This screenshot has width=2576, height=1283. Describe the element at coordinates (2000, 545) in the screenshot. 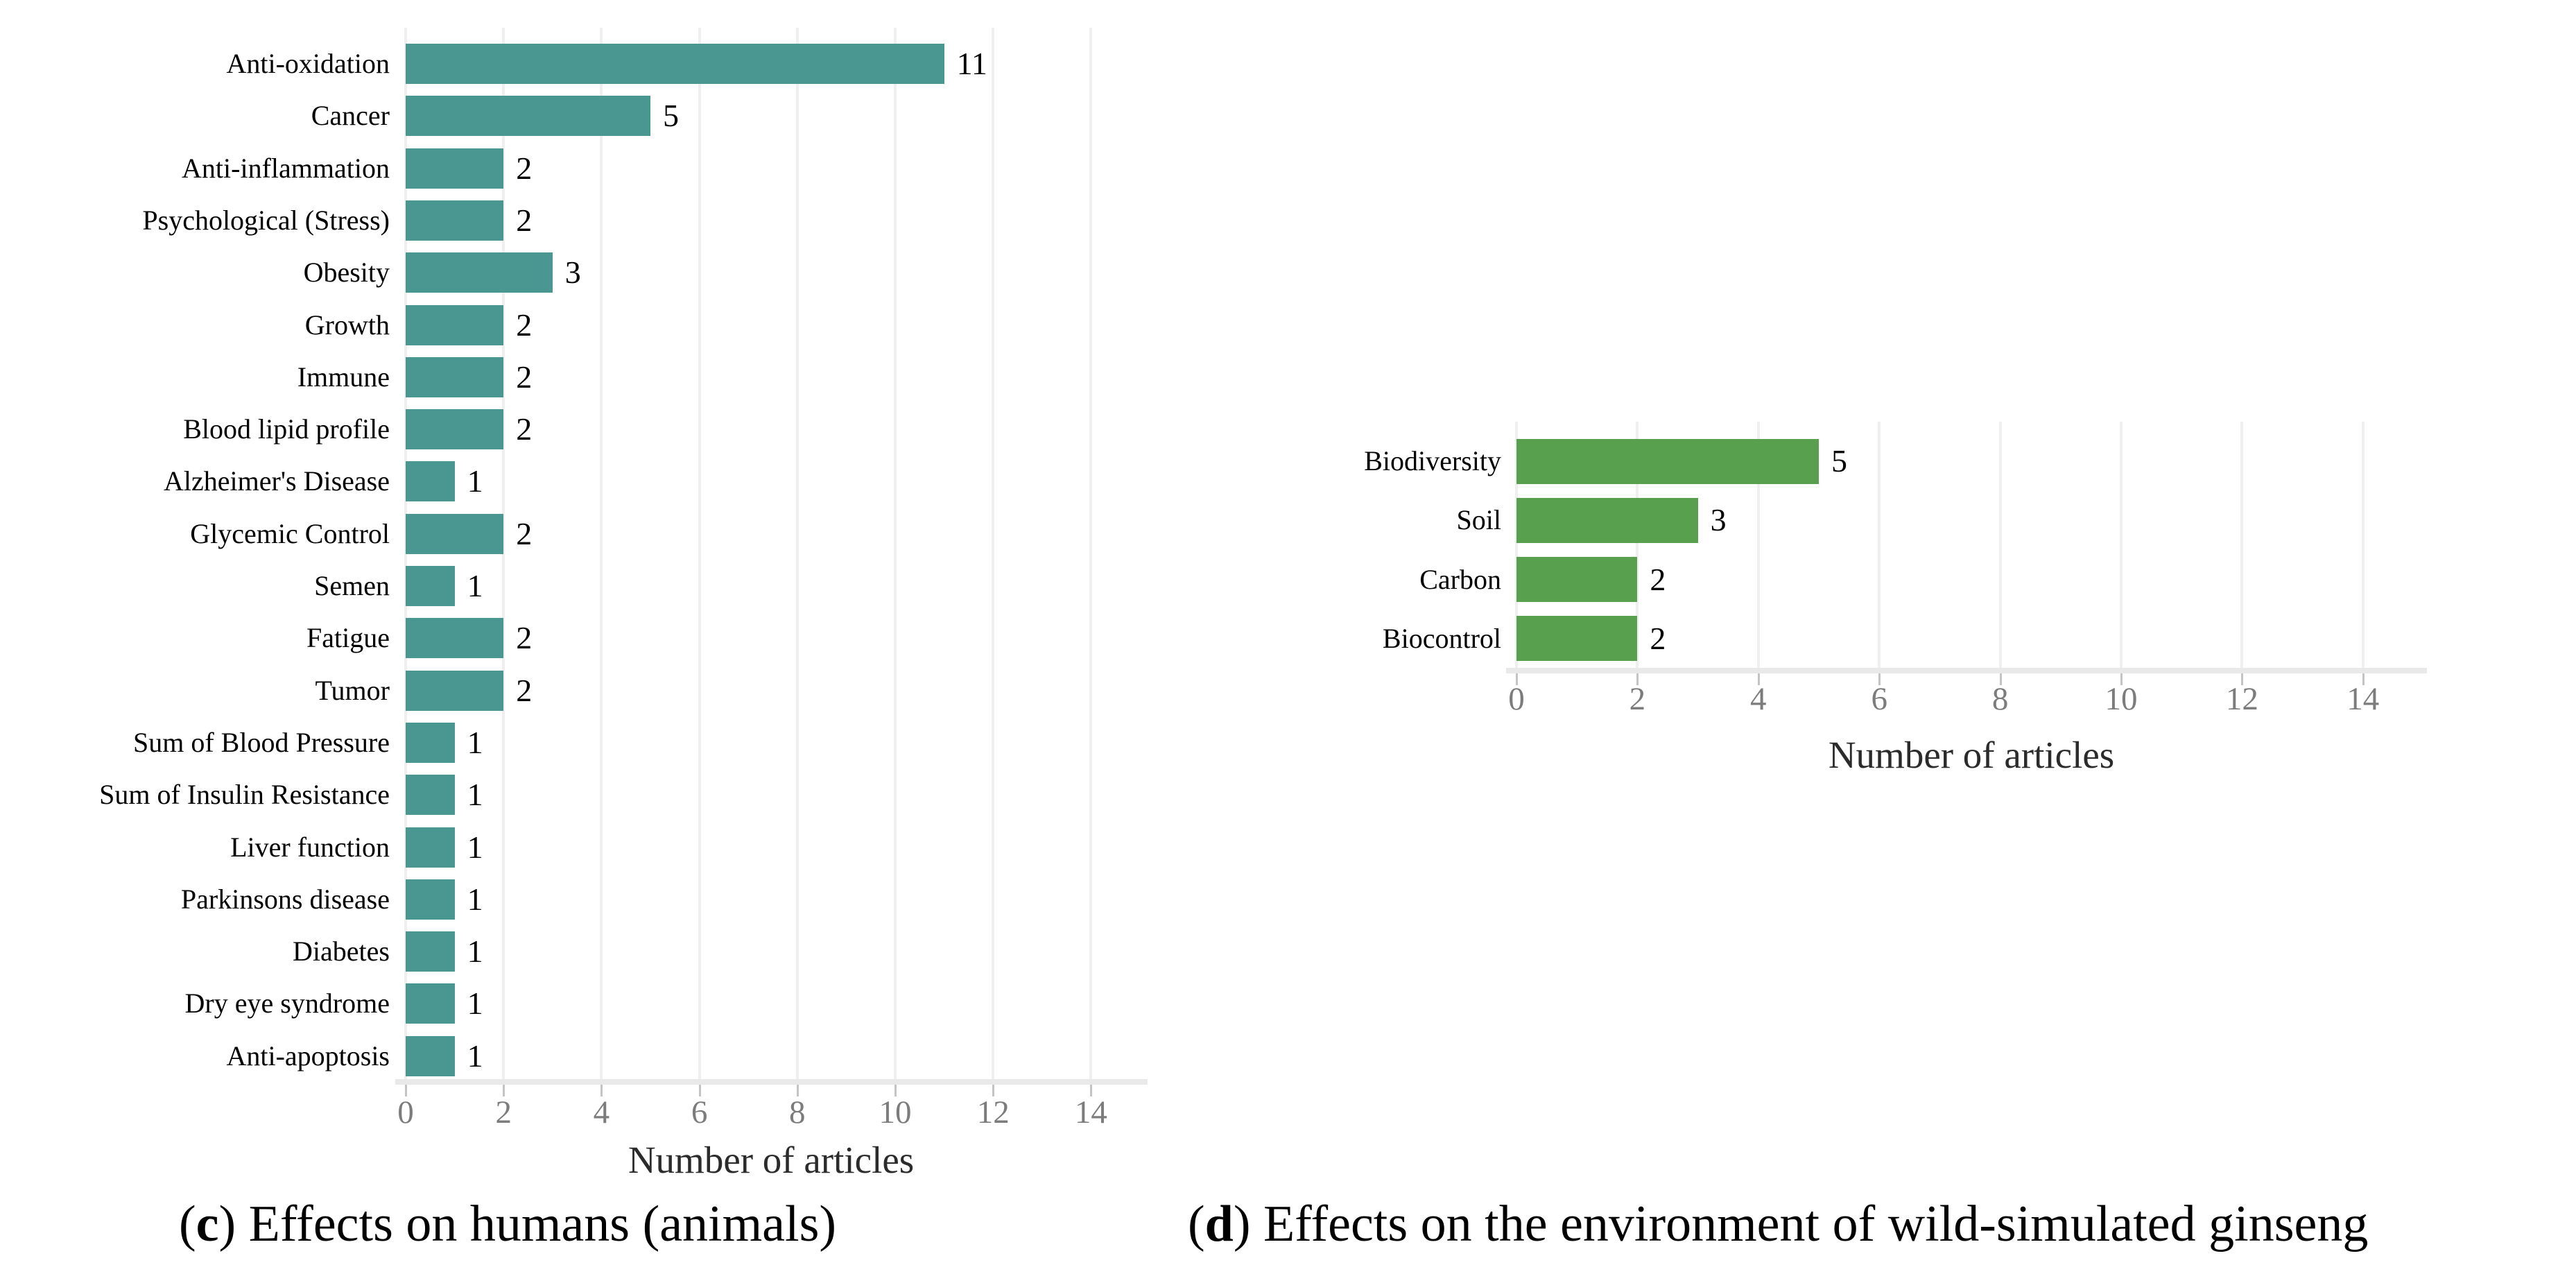

I see `gridline-x8-panel-d` at that location.